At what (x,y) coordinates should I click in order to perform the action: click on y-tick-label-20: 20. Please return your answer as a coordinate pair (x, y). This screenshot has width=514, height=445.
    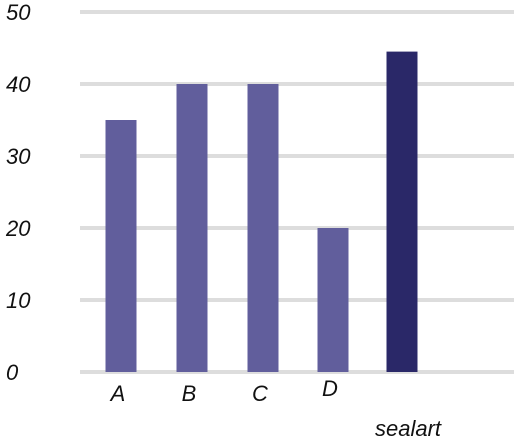
    Looking at the image, I should click on (18, 228).